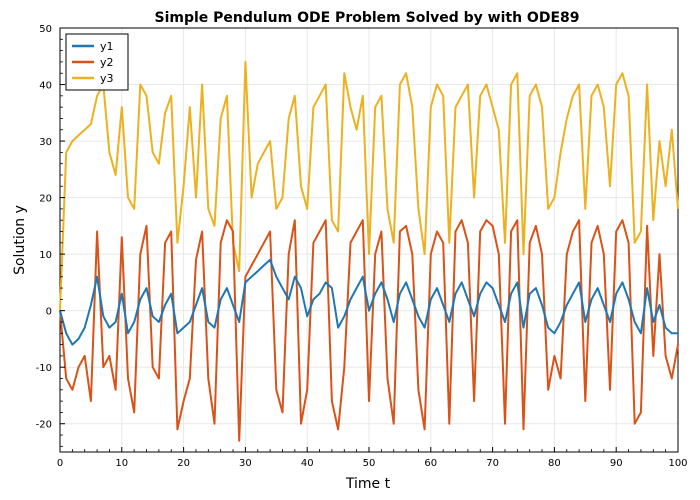  I want to click on x-tick-label: 80, so click(554, 463).